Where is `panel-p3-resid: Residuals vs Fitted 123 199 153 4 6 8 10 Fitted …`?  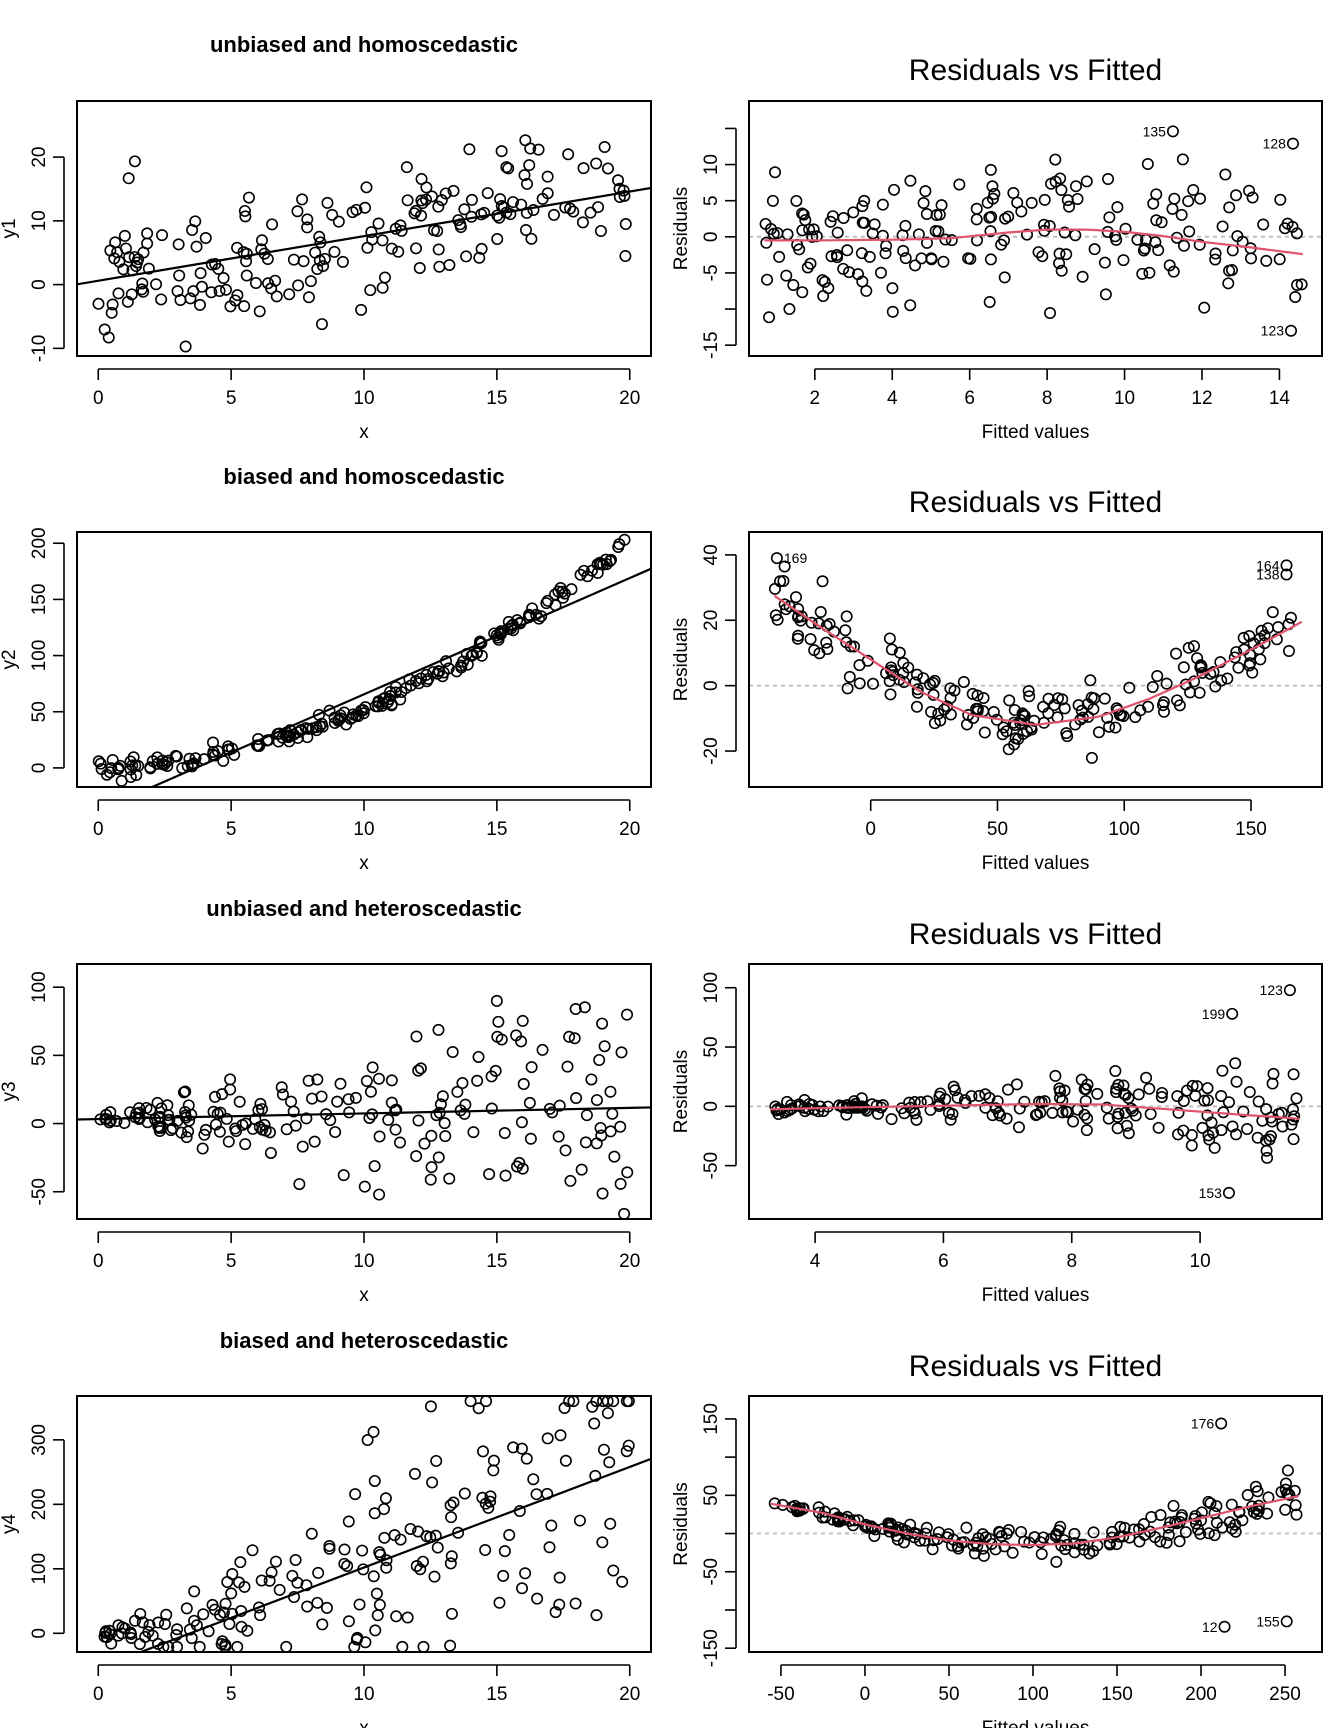
panel-p3-resid: Residuals vs Fitted 123 199 153 4 6 8 10 Fitted … is located at coordinates (997, 1112).